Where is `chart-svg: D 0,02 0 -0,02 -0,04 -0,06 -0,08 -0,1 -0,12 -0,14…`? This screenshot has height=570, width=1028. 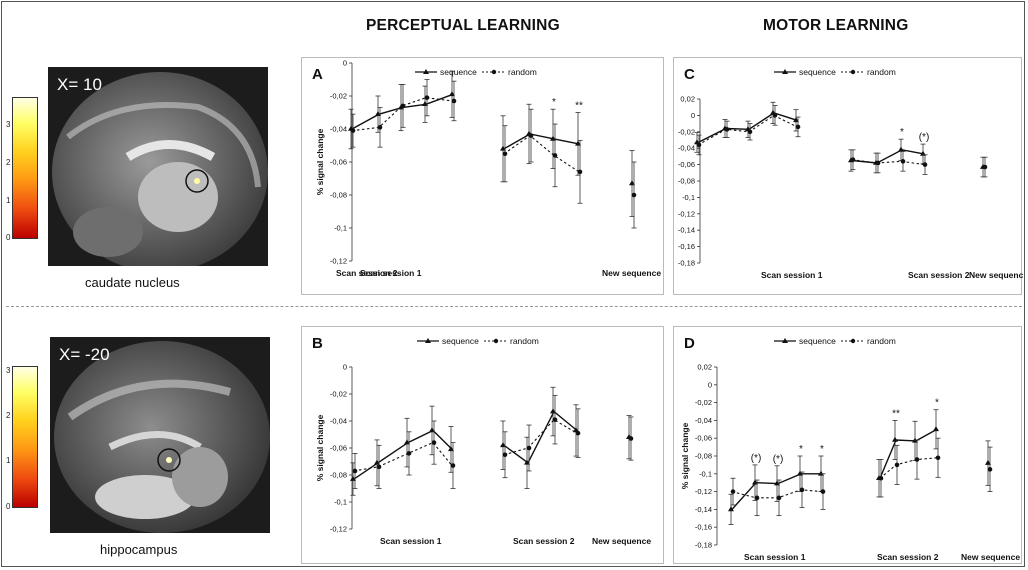 chart-svg: D 0,02 0 -0,02 -0,04 -0,06 -0,08 -0,1 -0,12 -0,14… is located at coordinates (850, 448).